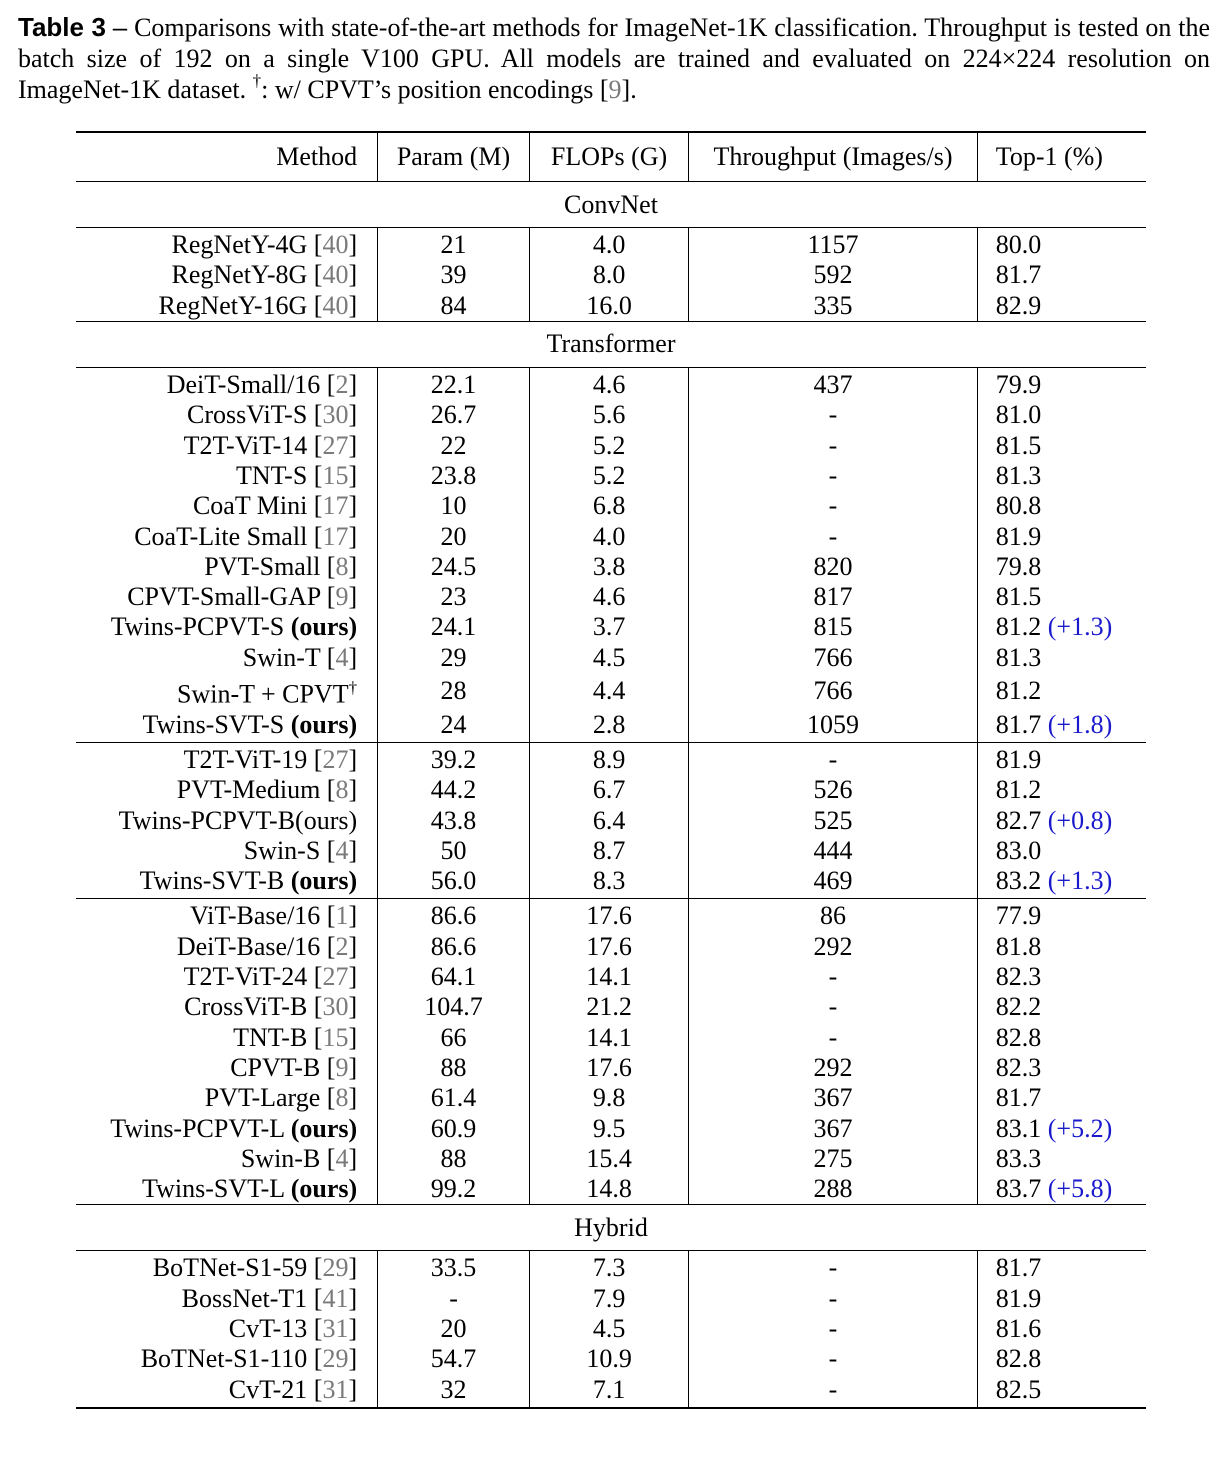 The image size is (1224, 1482). I want to click on flops-cell: 7.9, so click(609, 1298).